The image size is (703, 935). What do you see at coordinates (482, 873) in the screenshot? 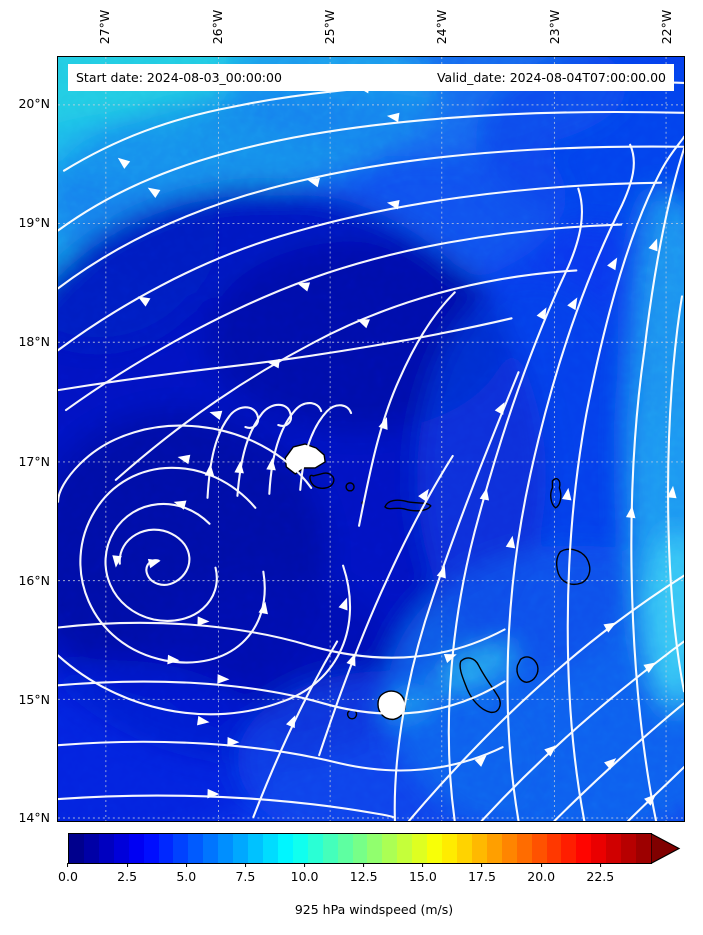
I see `colorbar-tick: 17.5` at bounding box center [482, 873].